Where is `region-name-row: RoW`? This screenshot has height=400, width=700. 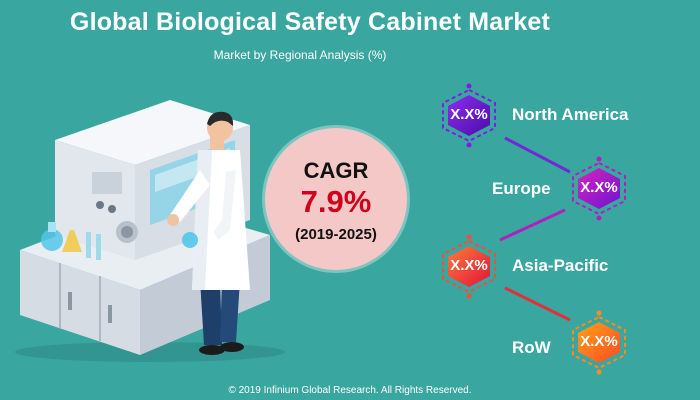
region-name-row: RoW is located at coordinates (531, 347).